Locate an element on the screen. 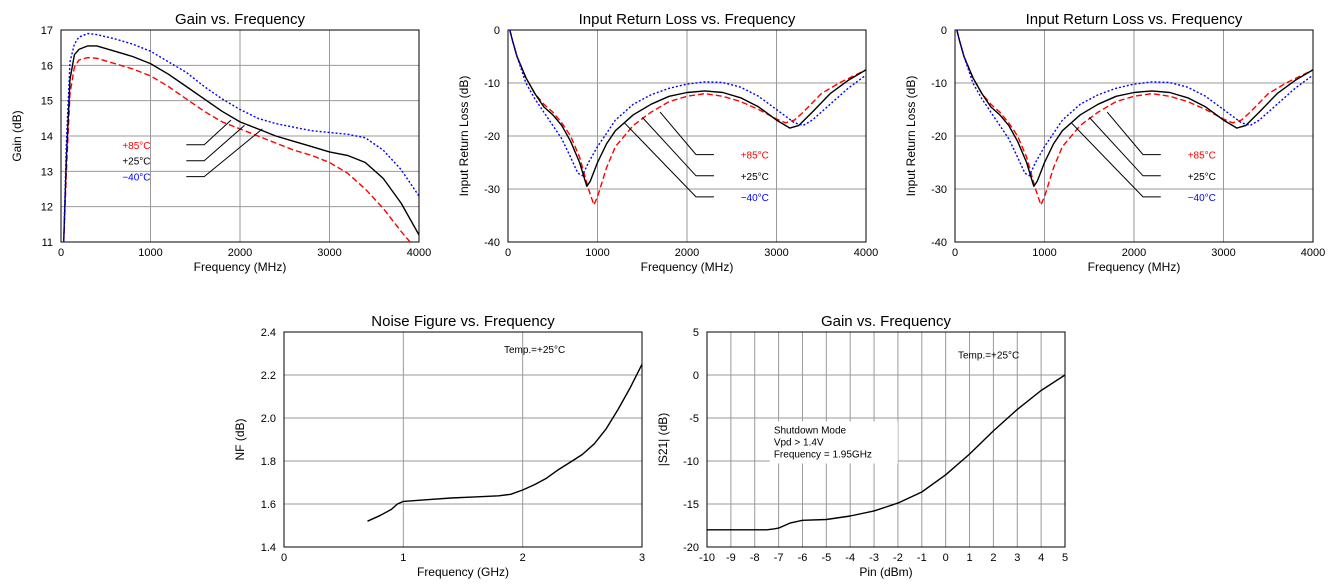 Image resolution: width=1338 pixels, height=588 pixels. y-tick-label: 1.4 is located at coordinates (268, 548).